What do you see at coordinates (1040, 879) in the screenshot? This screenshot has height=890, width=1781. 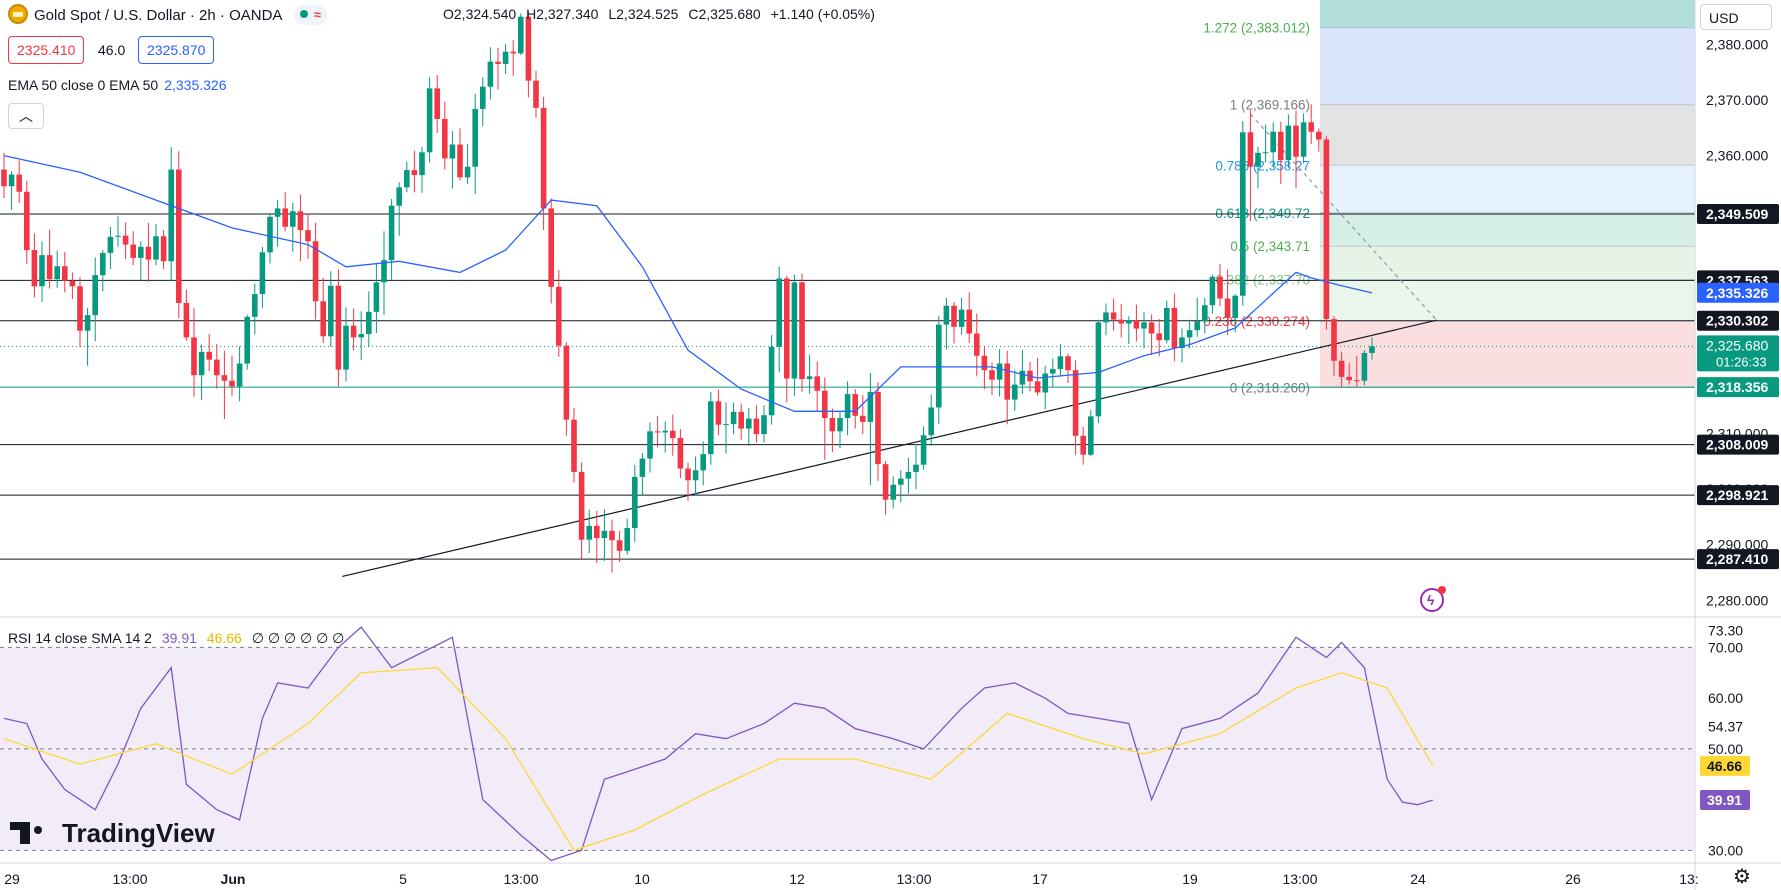 I see `time-axis-tick: 17` at bounding box center [1040, 879].